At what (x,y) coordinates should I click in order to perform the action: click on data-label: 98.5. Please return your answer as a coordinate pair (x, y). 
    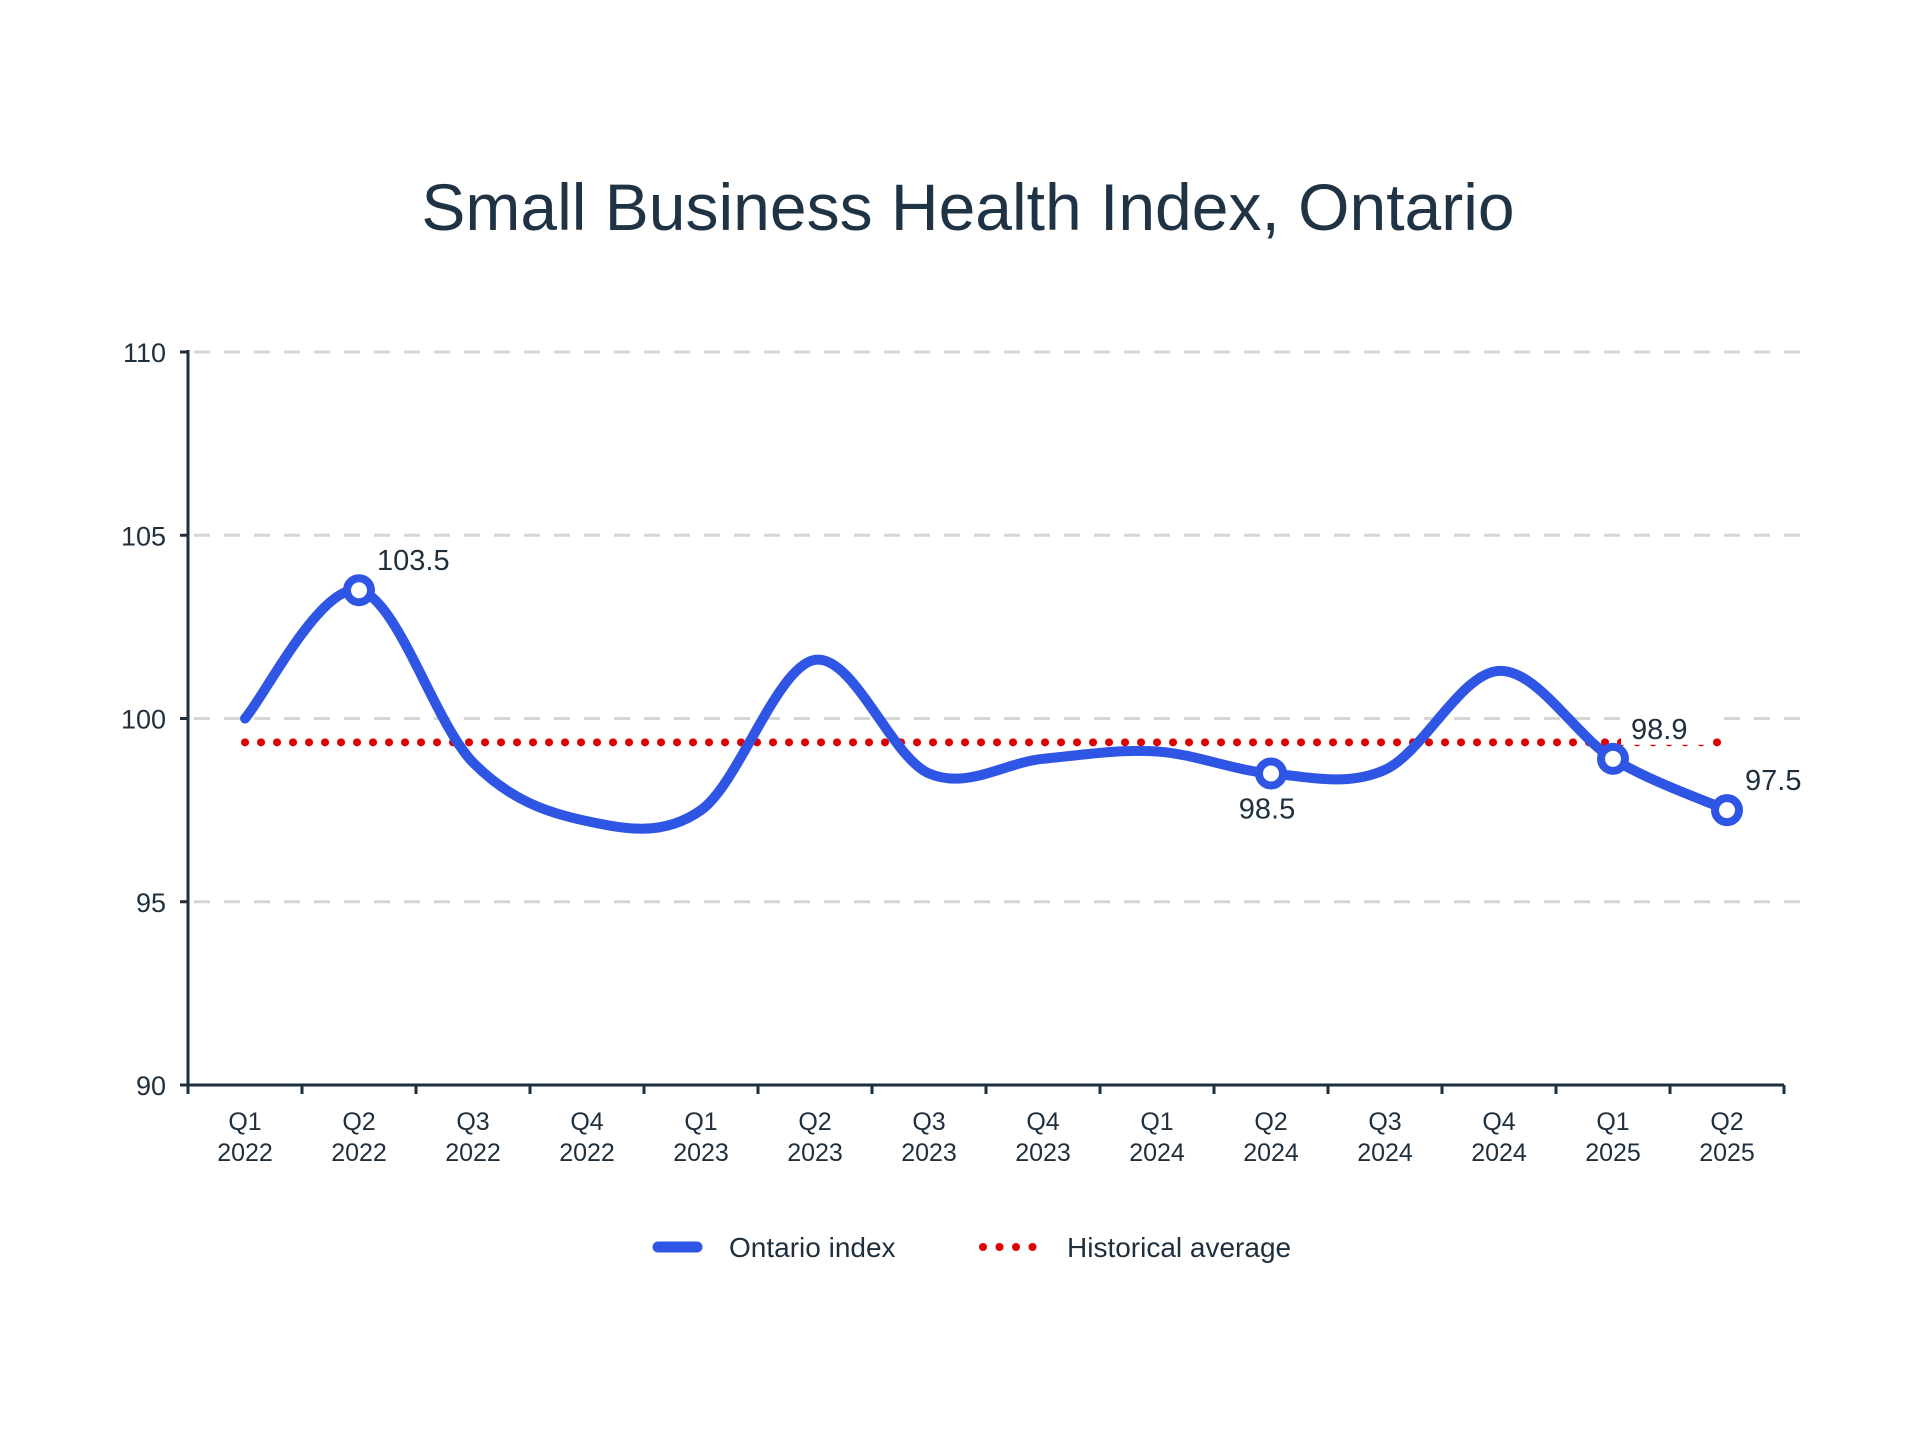
    Looking at the image, I should click on (1267, 809).